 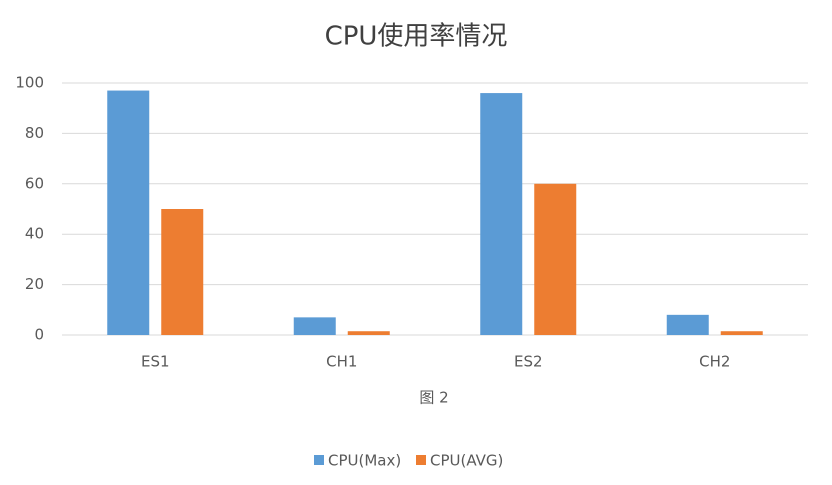 I want to click on x-tick-label: ES2, so click(x=528, y=362).